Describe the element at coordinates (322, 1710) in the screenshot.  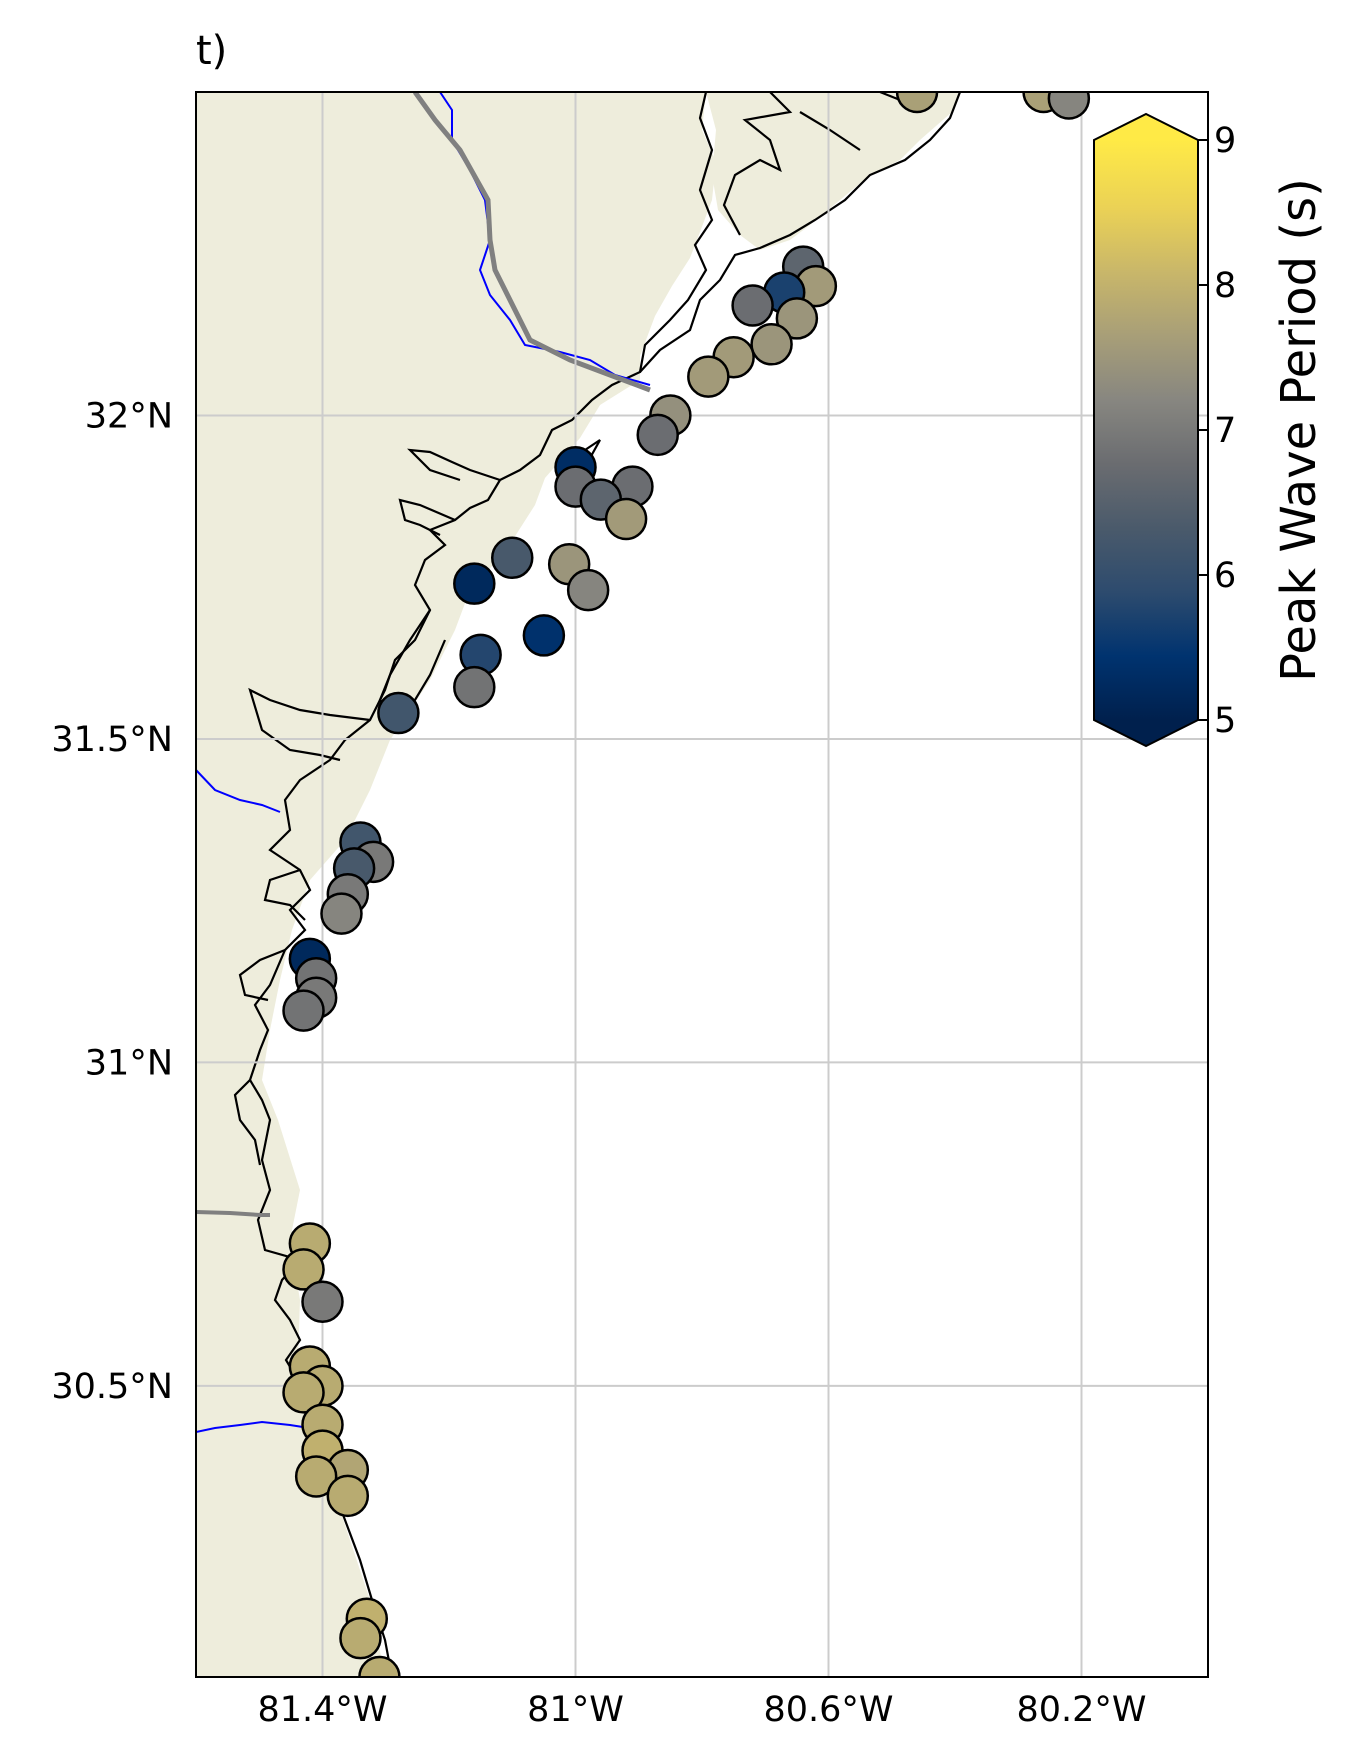
I see `lon-tick-label: 81.4°W` at that location.